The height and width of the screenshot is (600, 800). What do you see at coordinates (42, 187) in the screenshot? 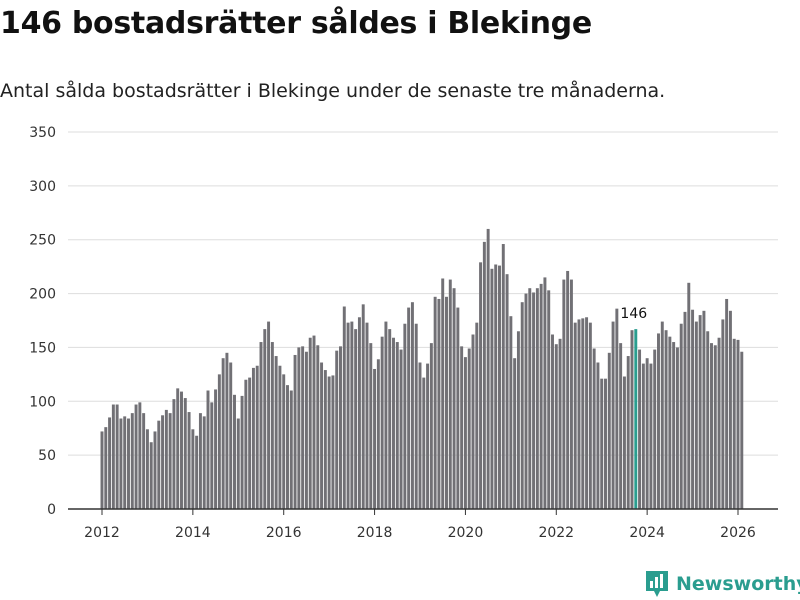
I see `y-tick-label: 300` at bounding box center [42, 187].